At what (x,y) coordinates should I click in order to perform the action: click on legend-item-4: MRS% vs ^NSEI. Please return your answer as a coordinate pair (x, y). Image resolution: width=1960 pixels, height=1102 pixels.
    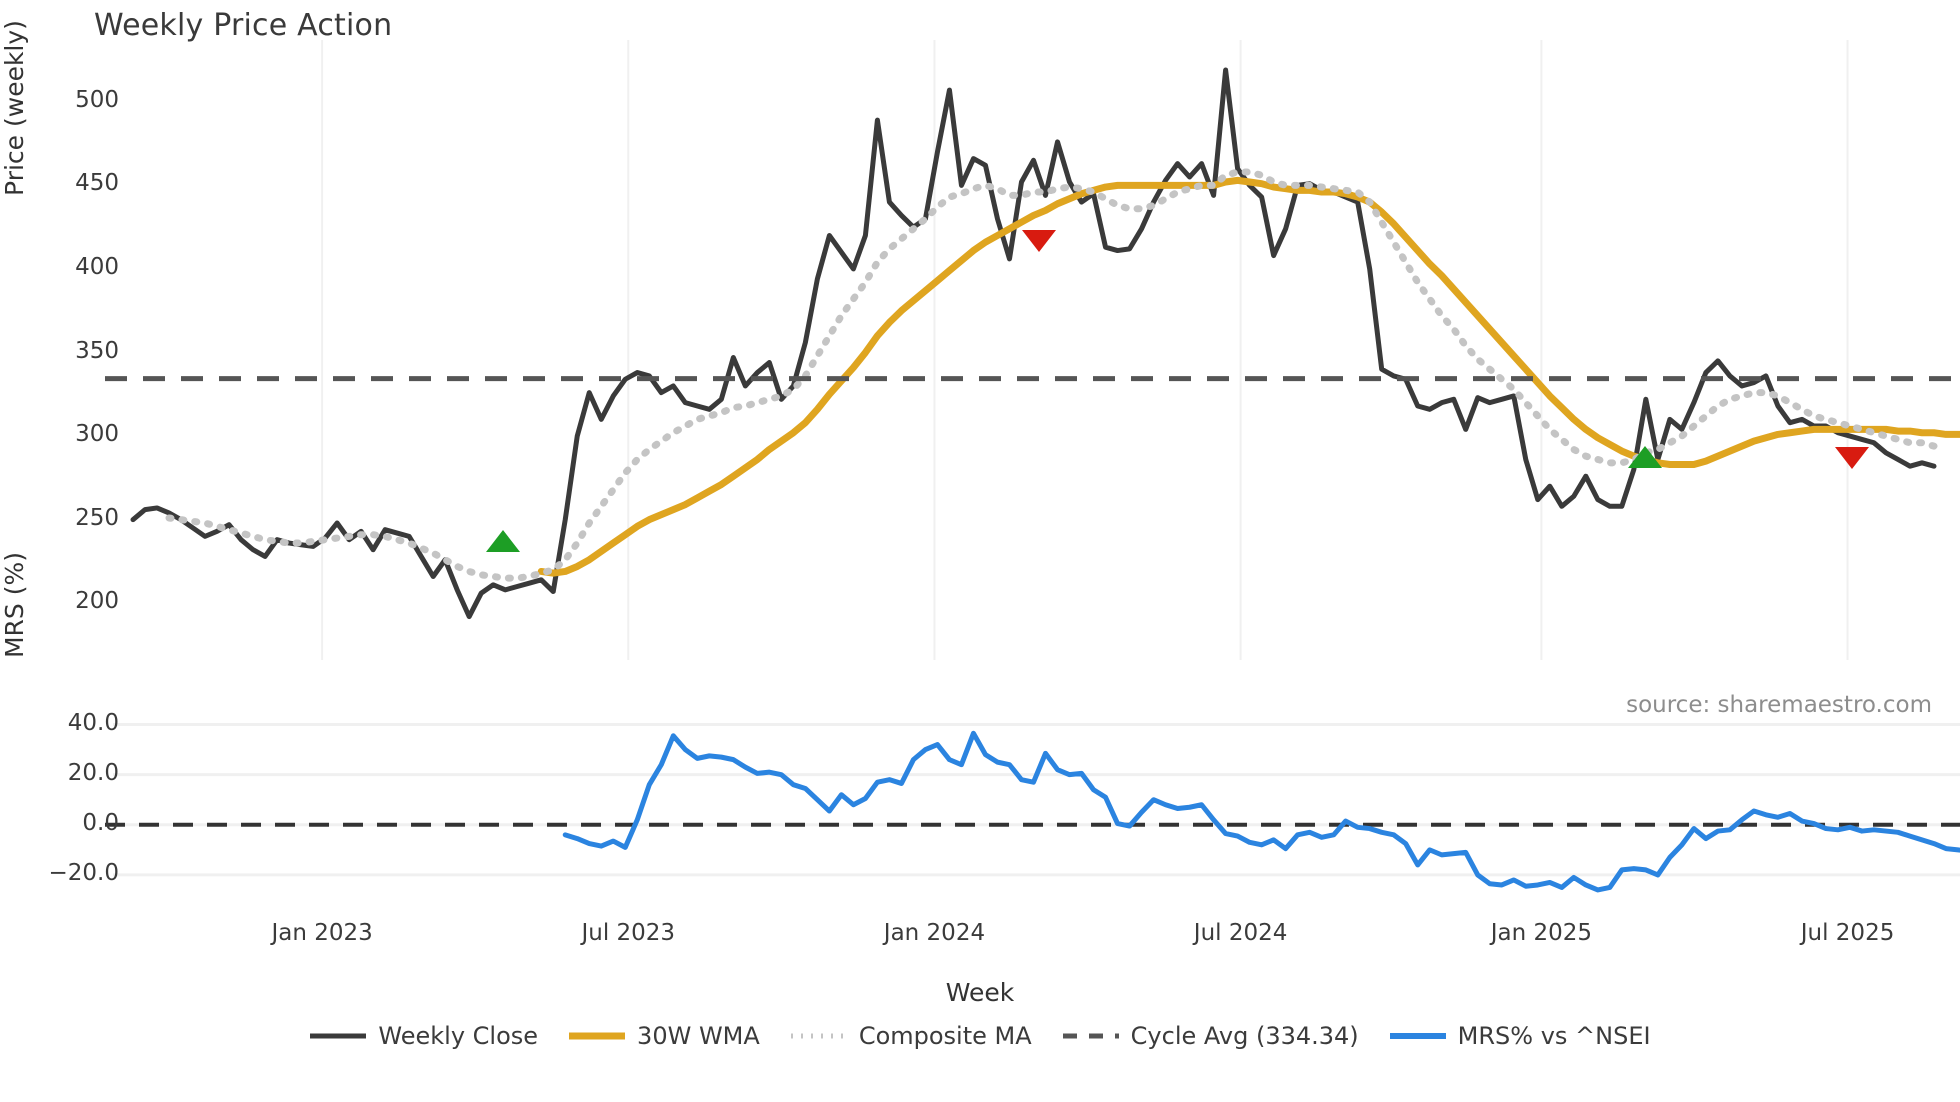
    Looking at the image, I should click on (1520, 1036).